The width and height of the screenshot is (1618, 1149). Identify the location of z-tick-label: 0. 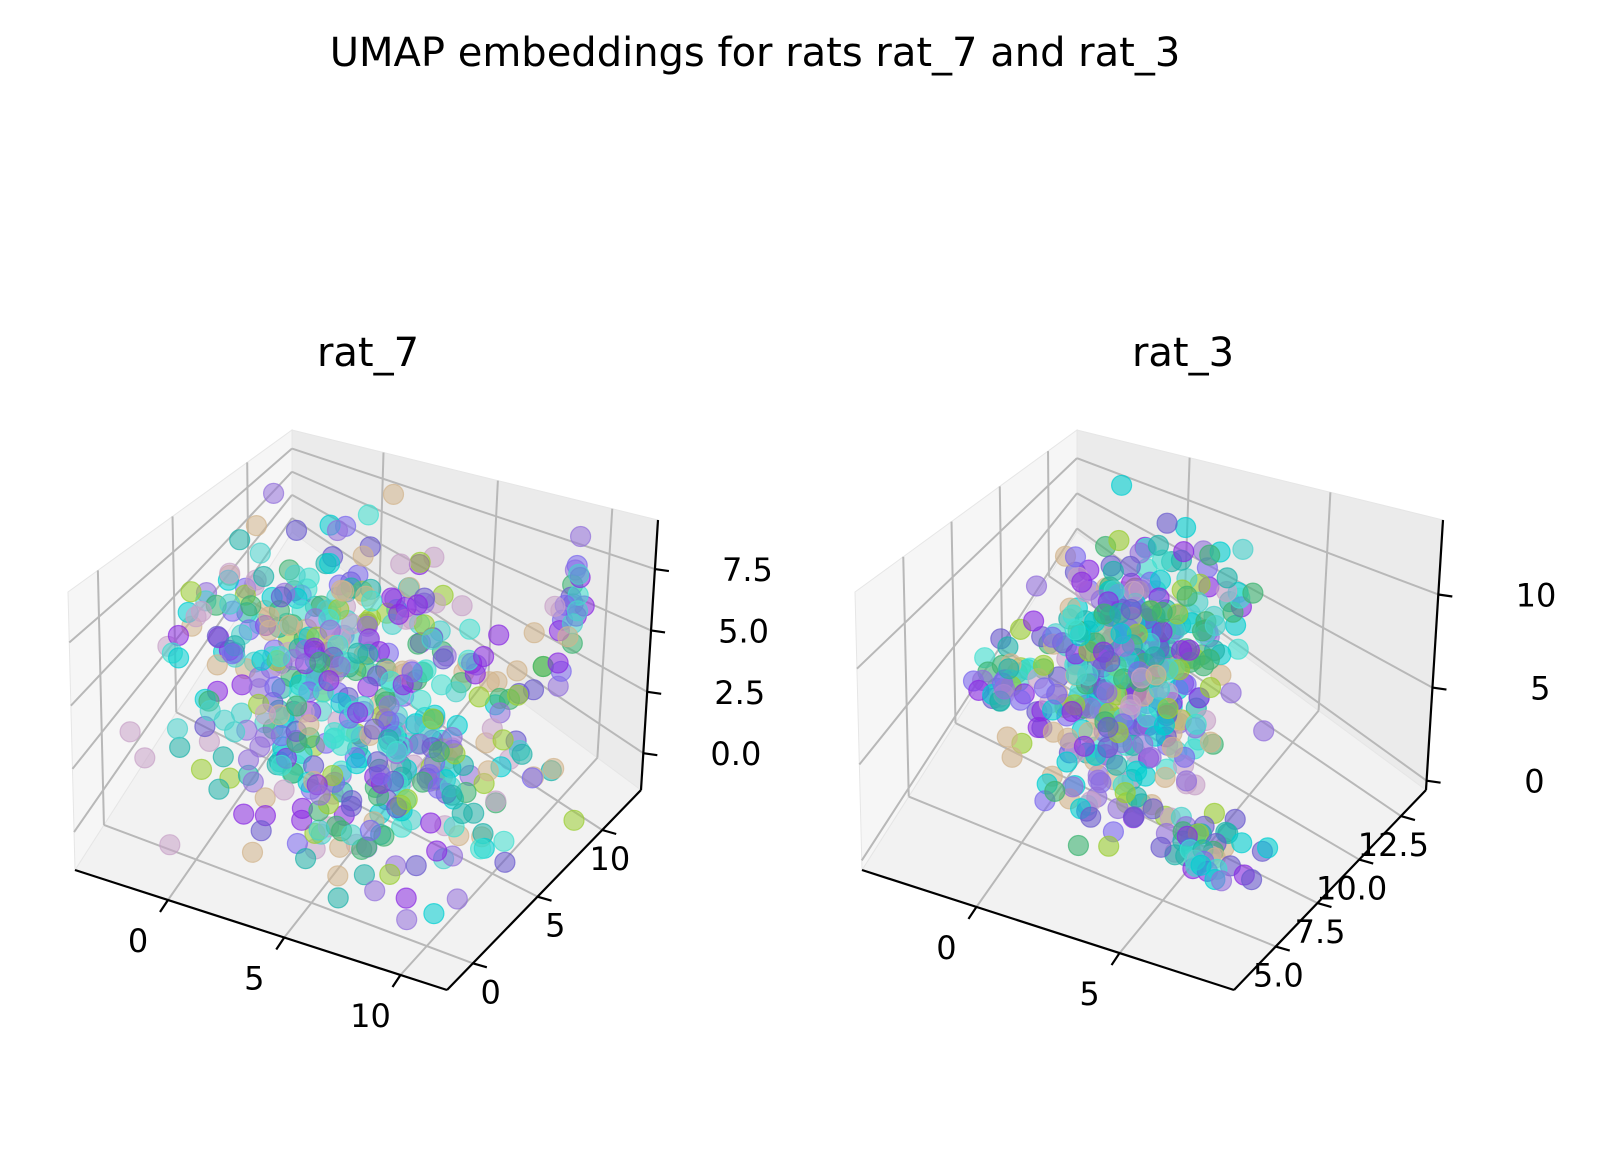
(1534, 782).